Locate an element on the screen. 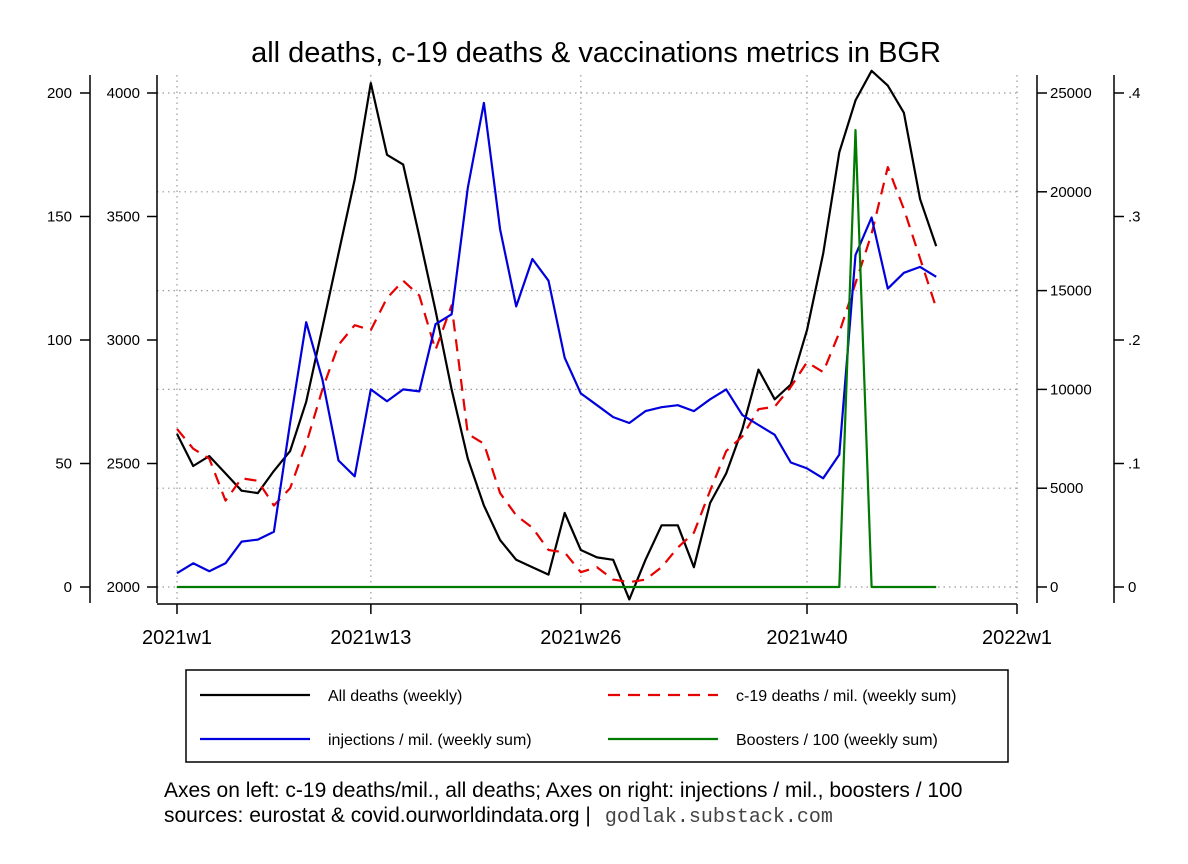  left-outer-axis-tick-label: 100 is located at coordinates (59, 340).